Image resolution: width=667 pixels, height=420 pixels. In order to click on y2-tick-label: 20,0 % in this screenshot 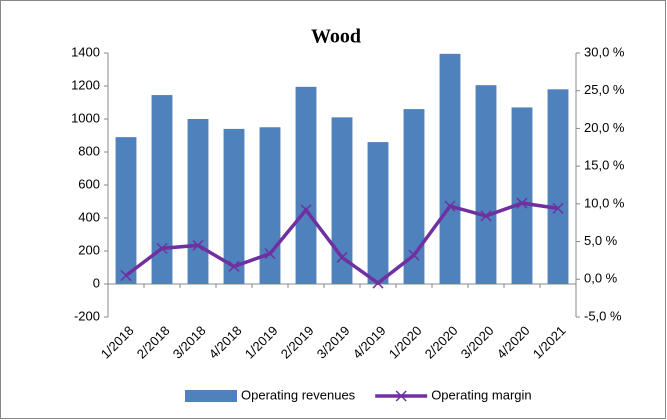, I will do `click(604, 127)`.